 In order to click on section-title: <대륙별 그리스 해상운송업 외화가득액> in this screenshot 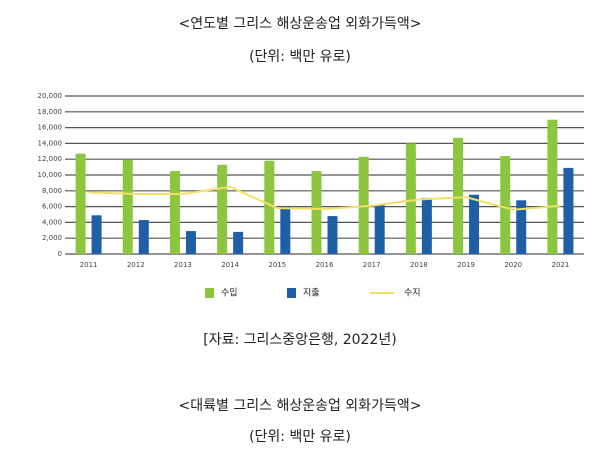, I will do `click(300, 406)`.